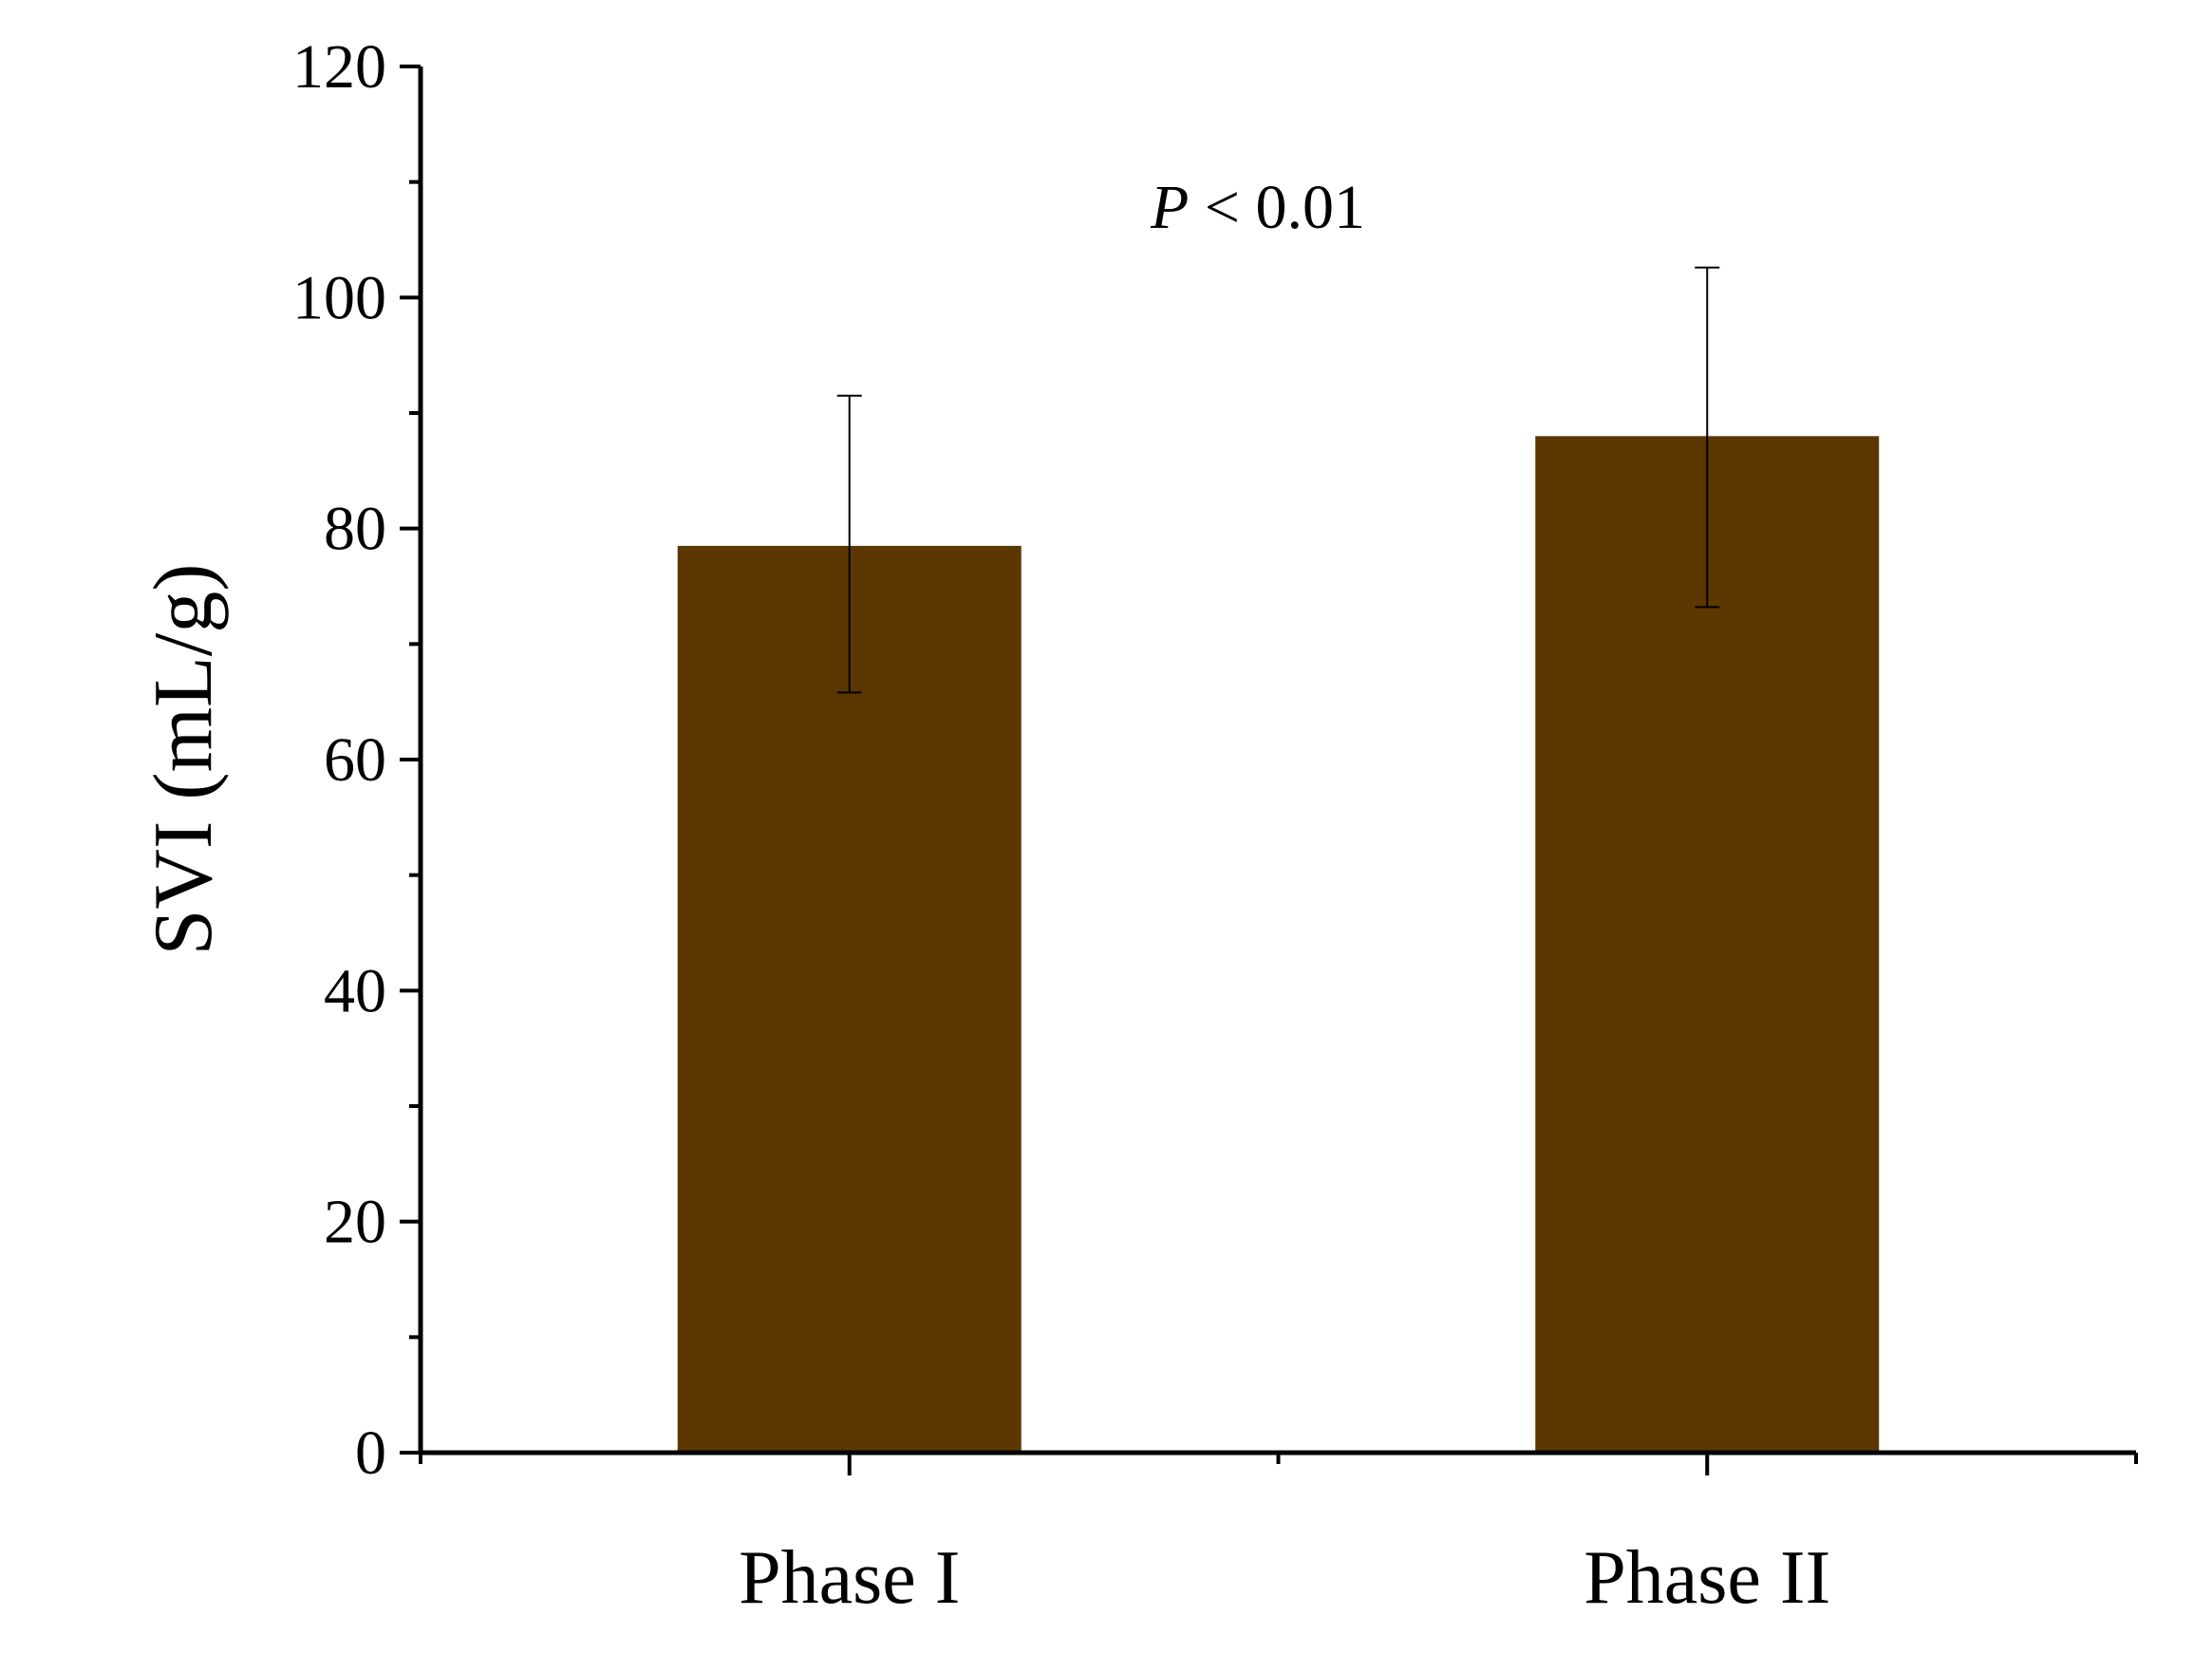 The height and width of the screenshot is (1653, 2212). I want to click on x-category-label: Phase II, so click(1707, 1578).